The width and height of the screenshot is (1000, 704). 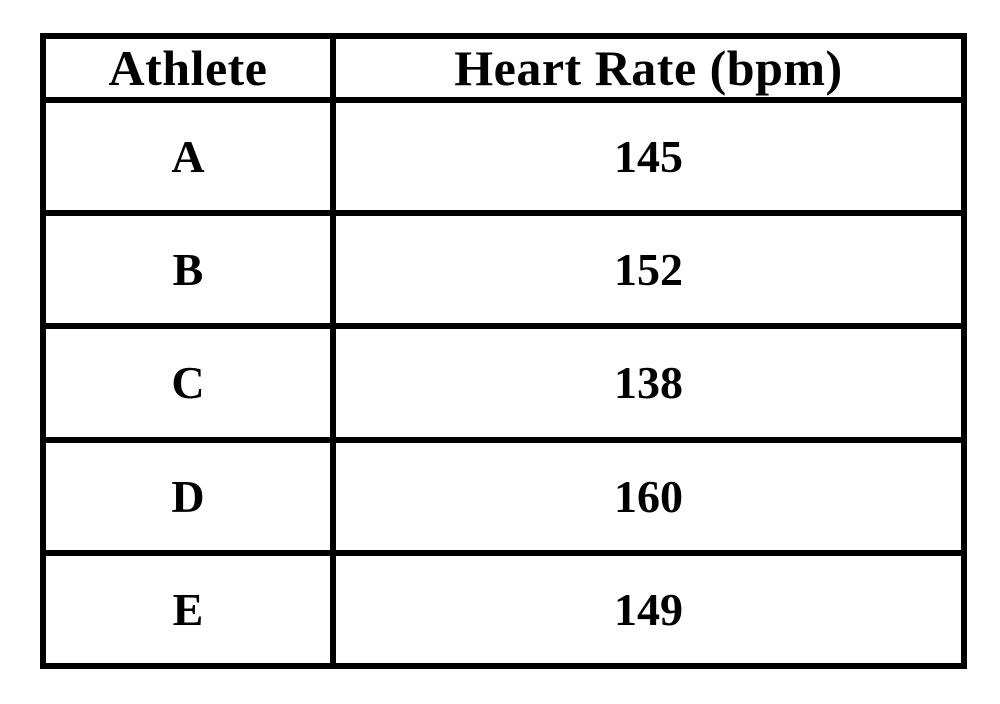 I want to click on heart-rate-cell: 138, so click(x=648, y=383).